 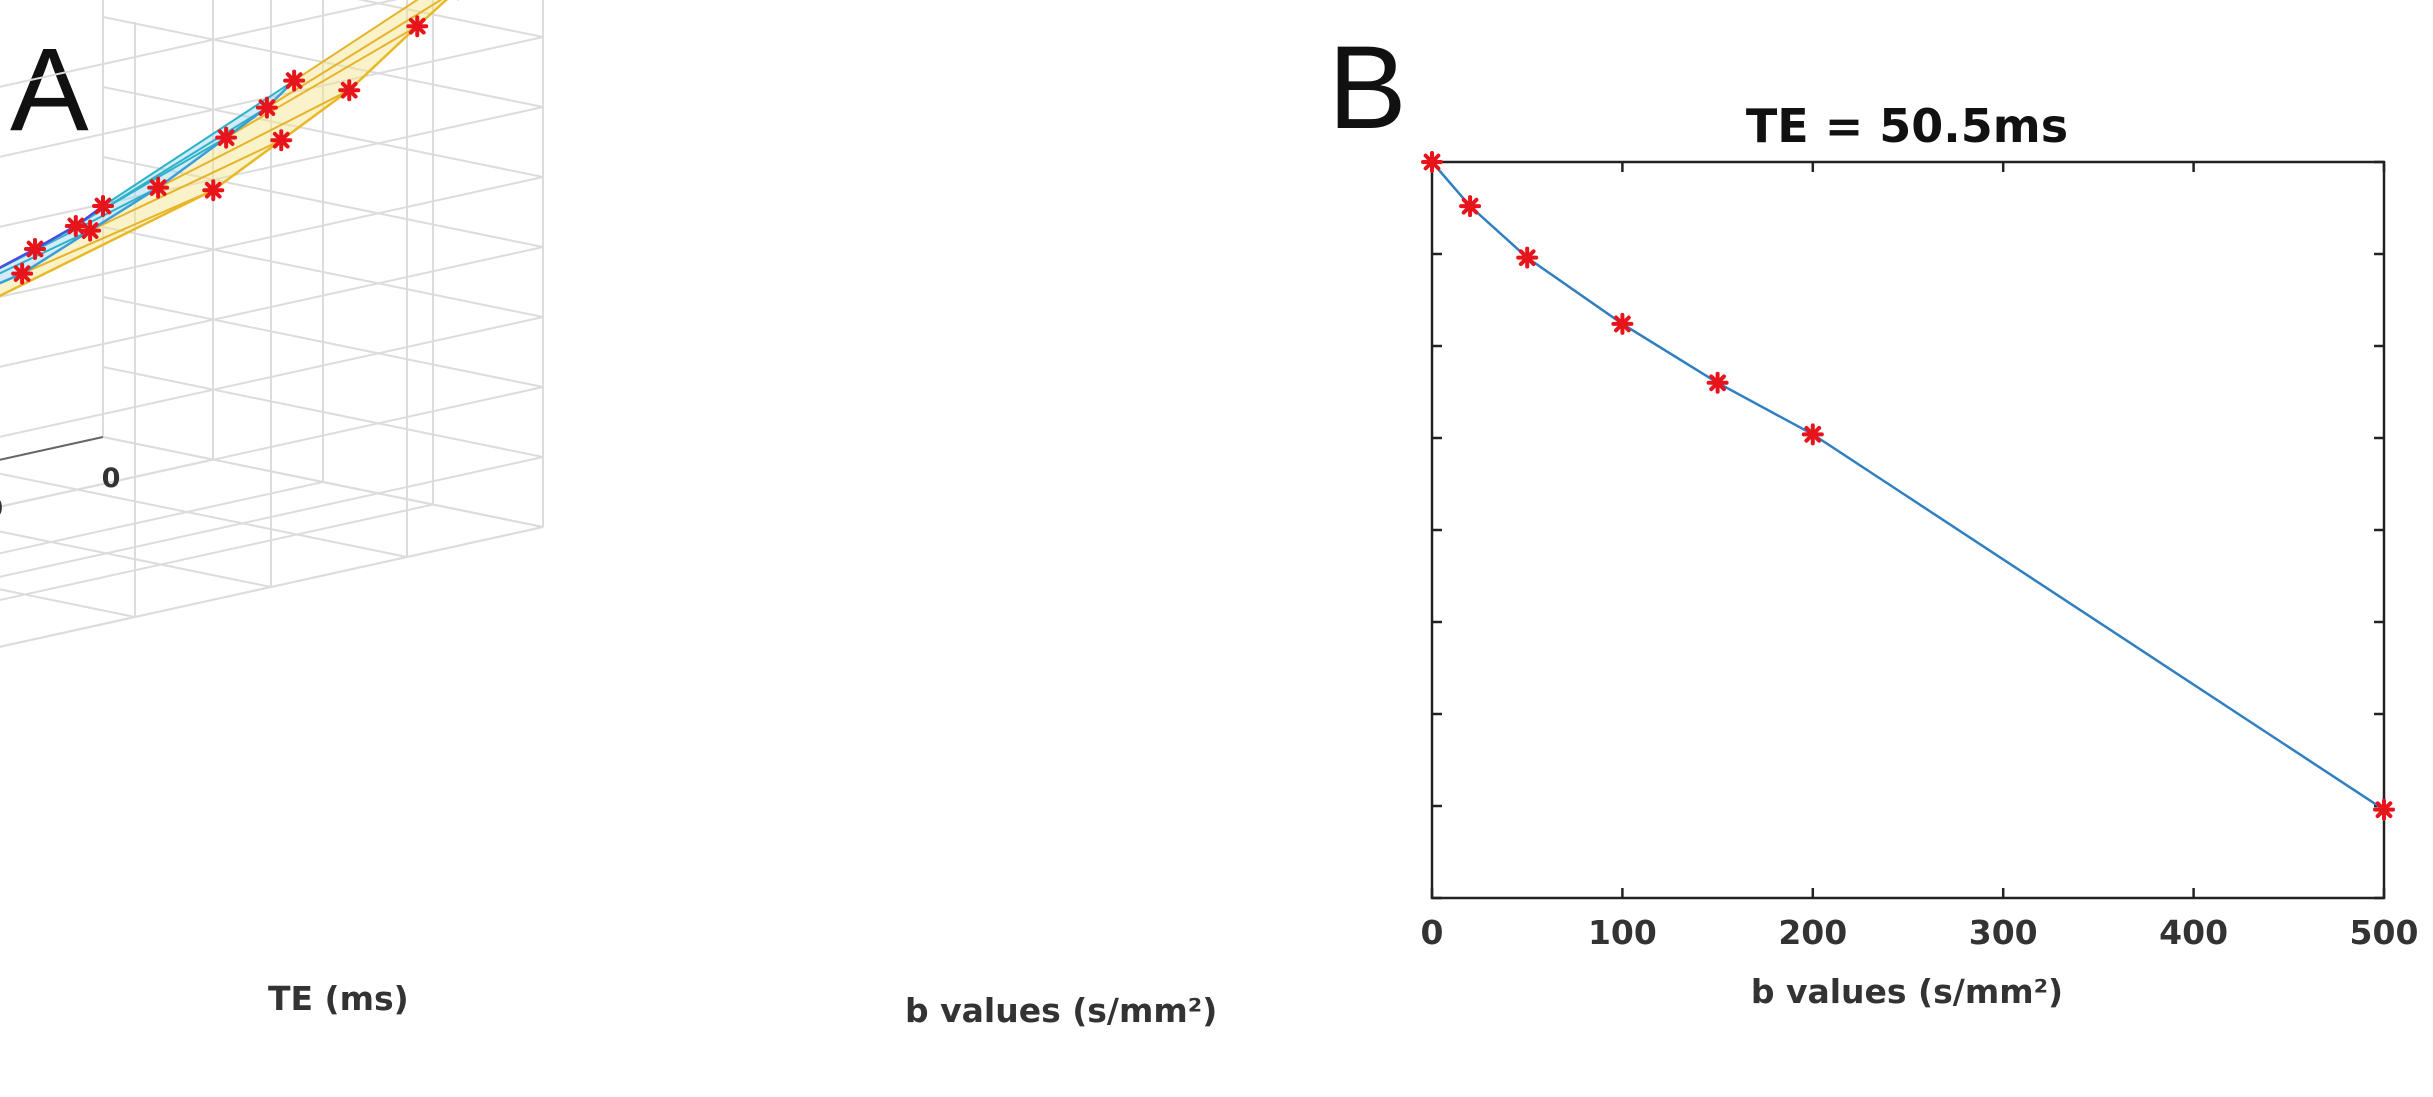 I want to click on b-tick-label: 100, so click(x=1, y=508).